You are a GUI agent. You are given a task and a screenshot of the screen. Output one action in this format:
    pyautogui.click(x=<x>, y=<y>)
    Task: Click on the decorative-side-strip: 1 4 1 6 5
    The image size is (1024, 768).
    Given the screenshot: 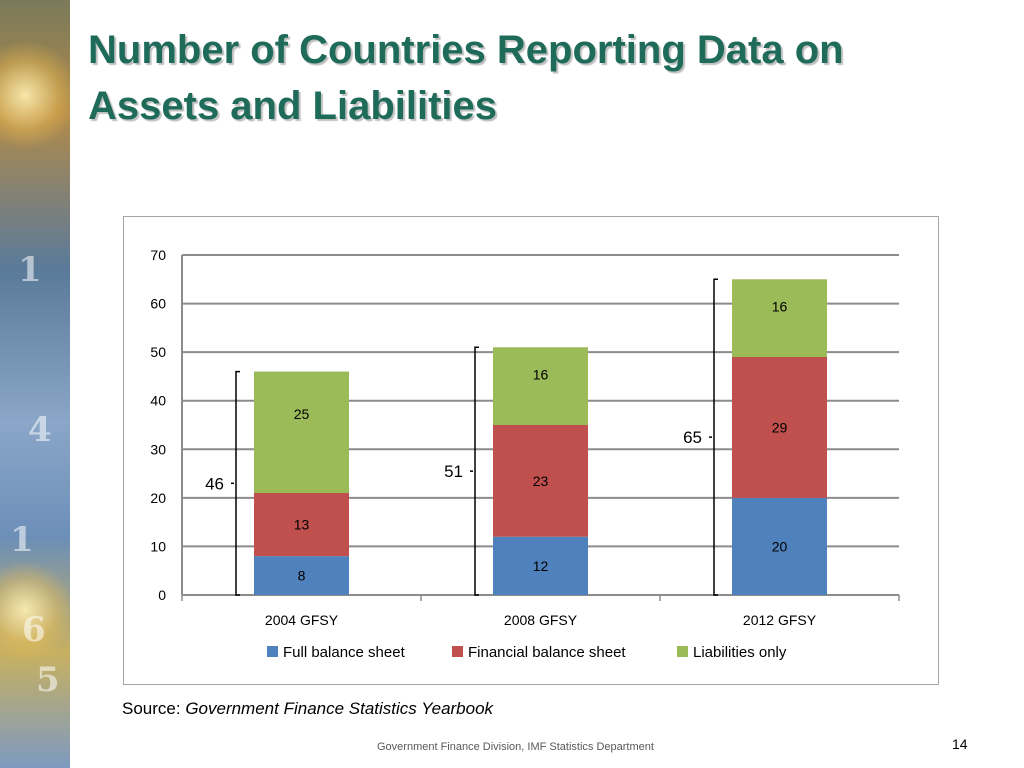 What is the action you would take?
    pyautogui.click(x=35, y=384)
    